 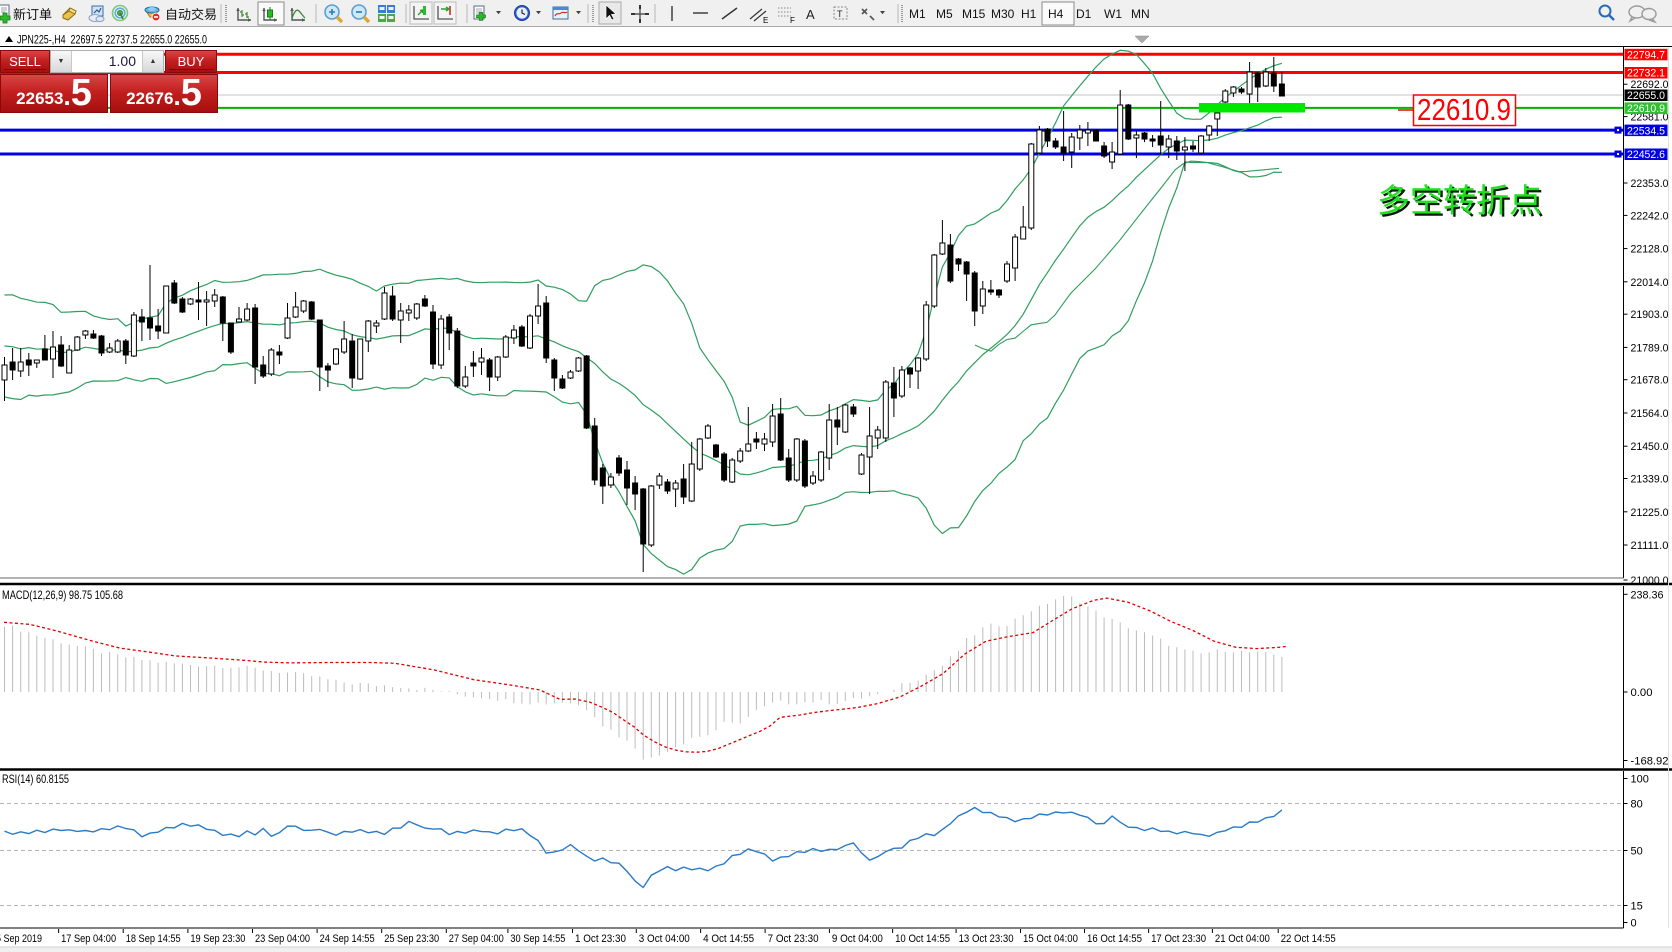 I want to click on svg-text: 21450.0, so click(x=1650, y=447).